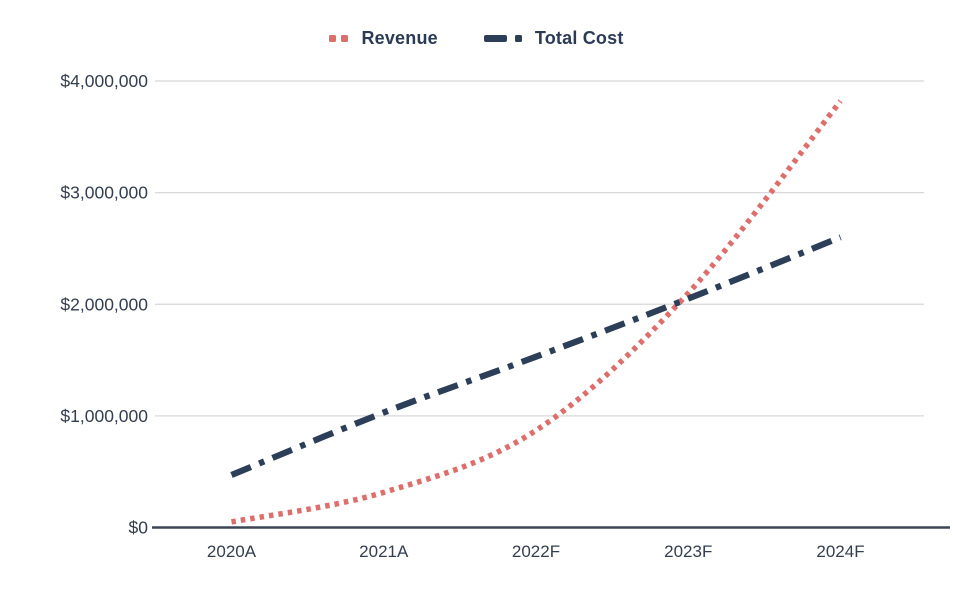 This screenshot has height=591, width=953. I want to click on x-axis-tick-label: 2020A, so click(232, 551).